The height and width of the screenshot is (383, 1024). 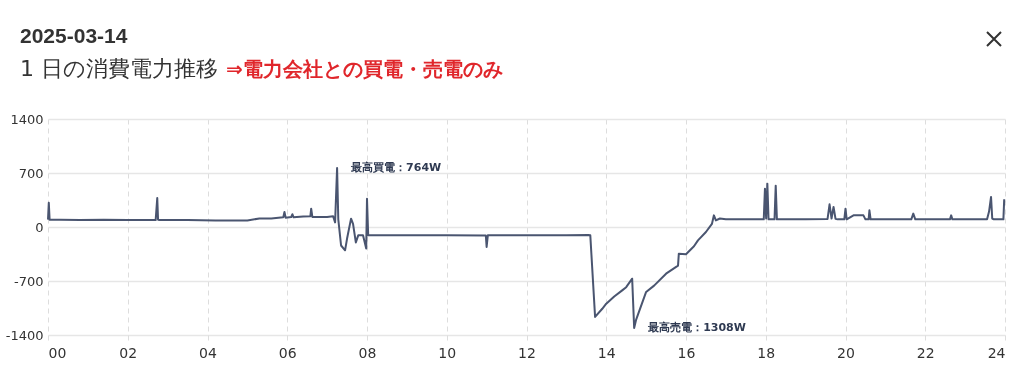 I want to click on x-tick-label: 22, so click(x=925, y=352).